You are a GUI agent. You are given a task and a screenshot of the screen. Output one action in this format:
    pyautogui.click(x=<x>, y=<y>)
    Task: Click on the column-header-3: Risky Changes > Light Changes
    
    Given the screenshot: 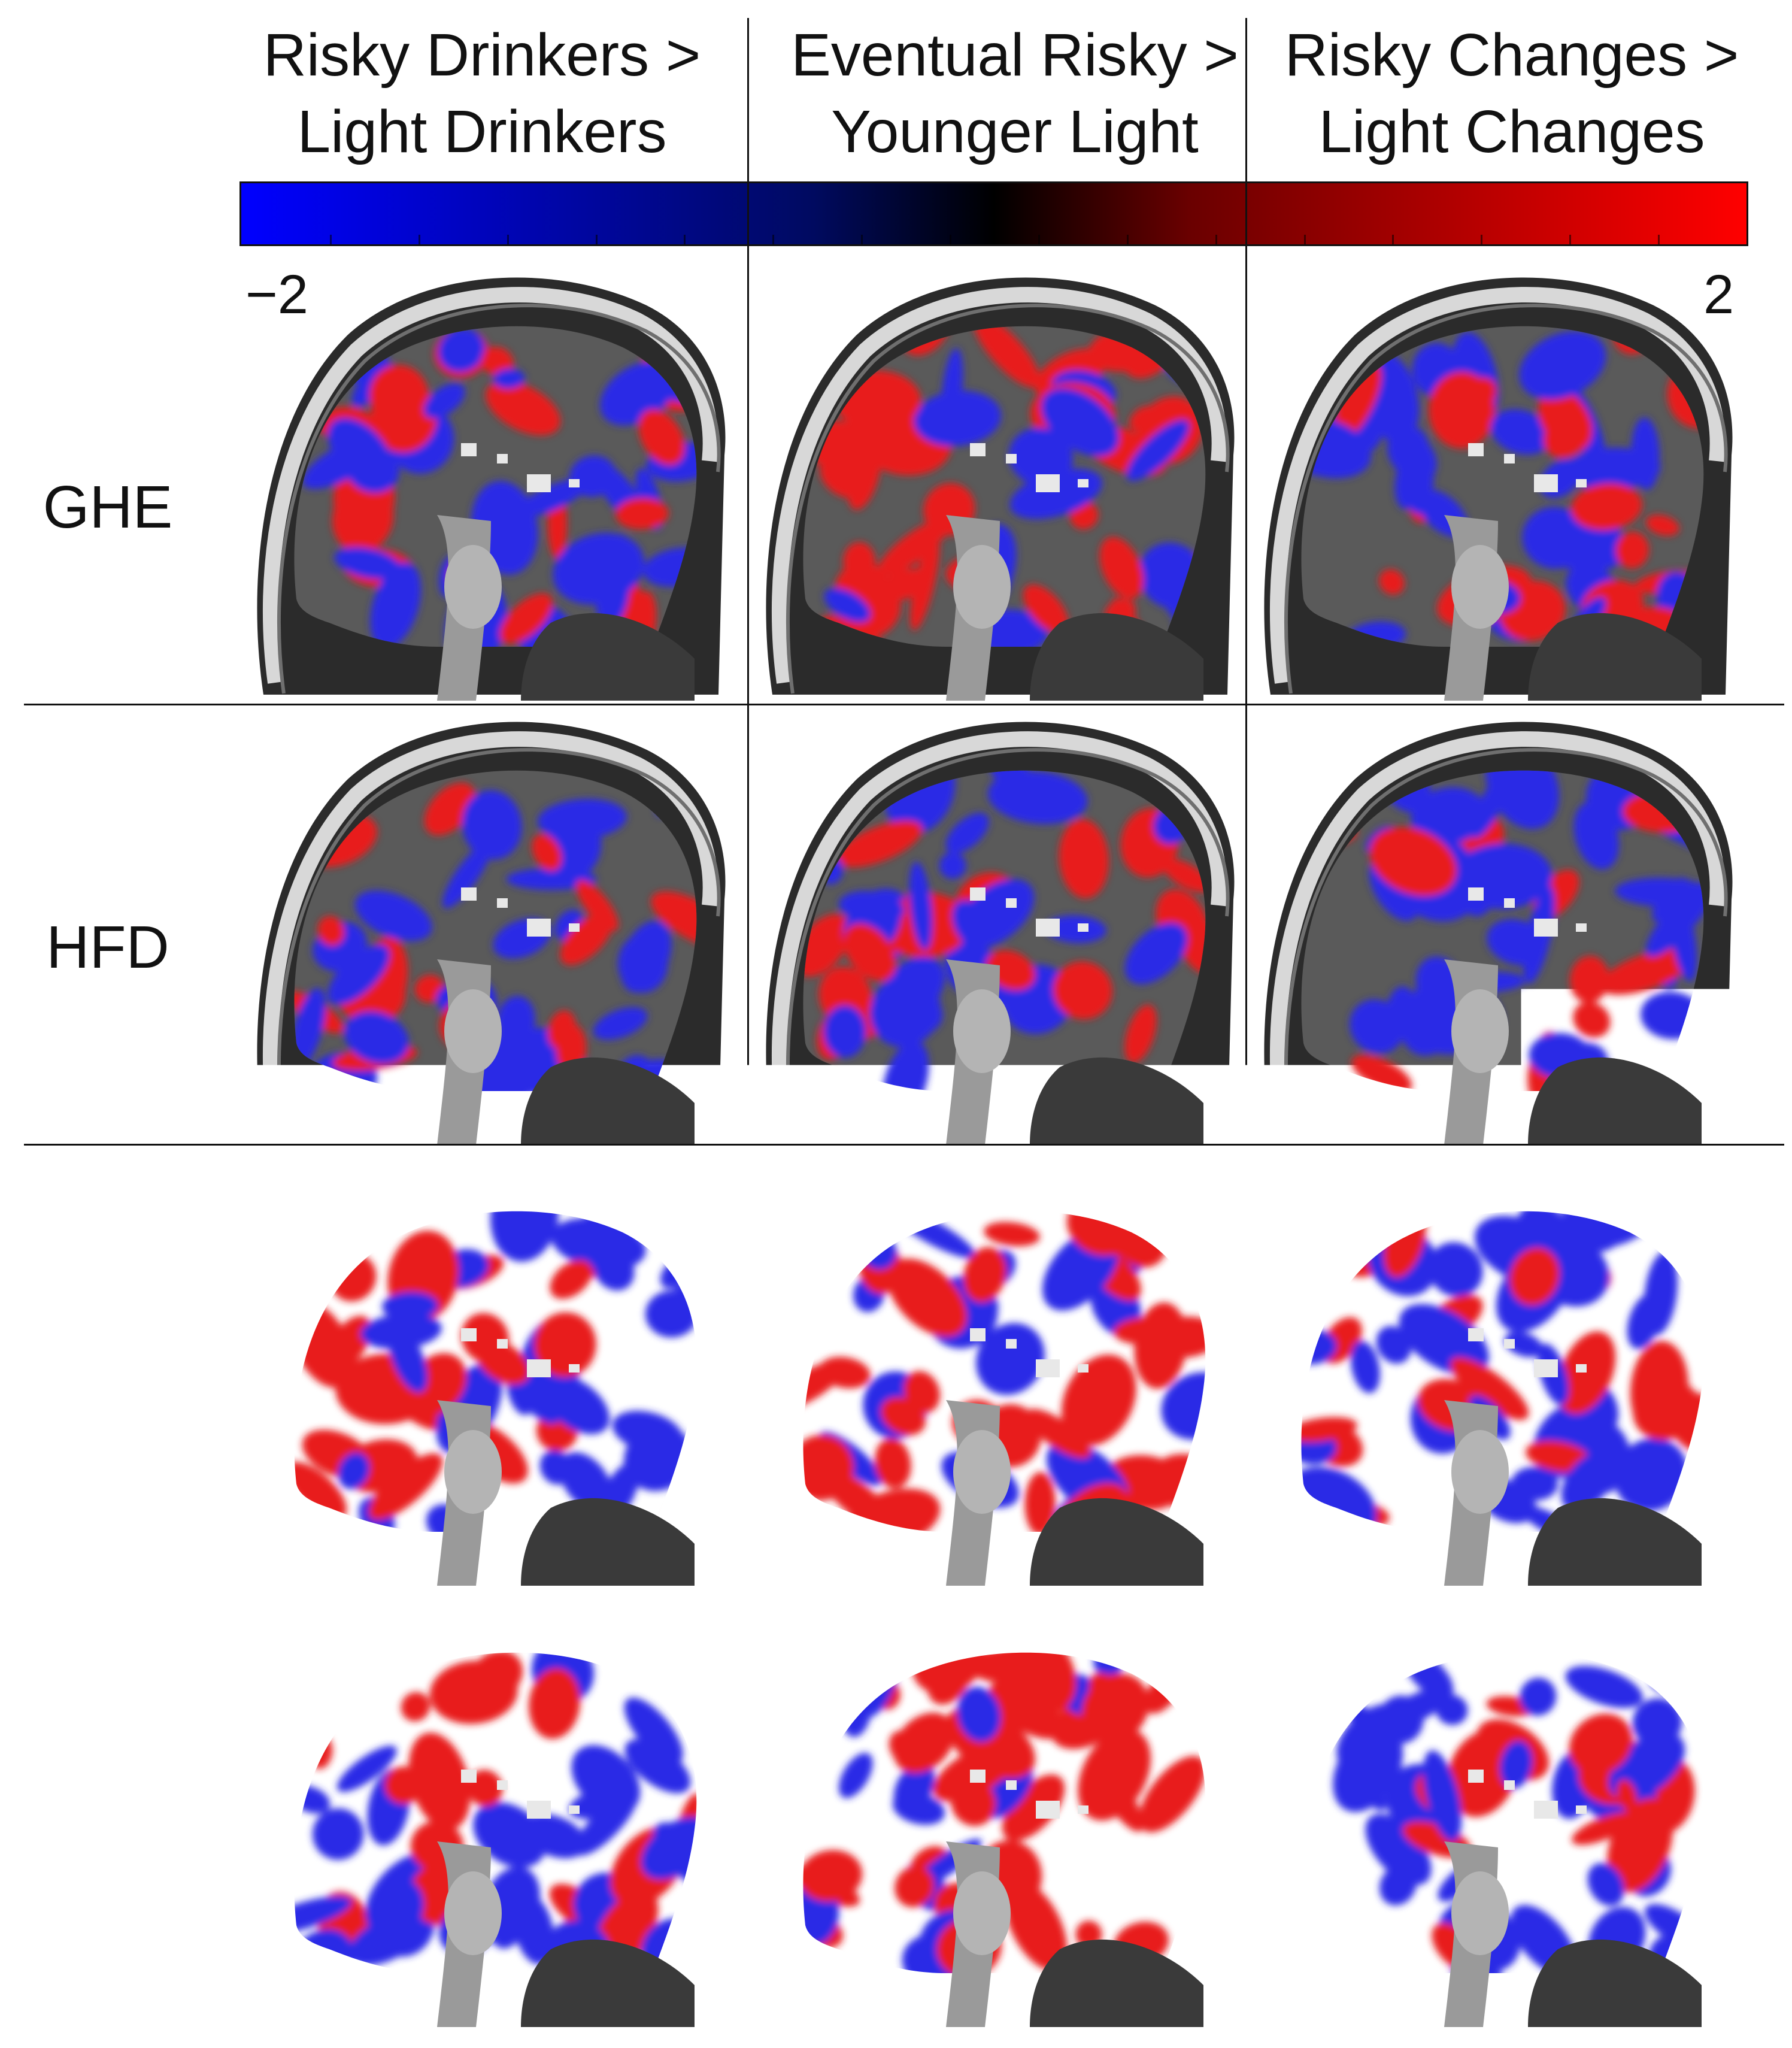 What is the action you would take?
    pyautogui.click(x=1512, y=93)
    